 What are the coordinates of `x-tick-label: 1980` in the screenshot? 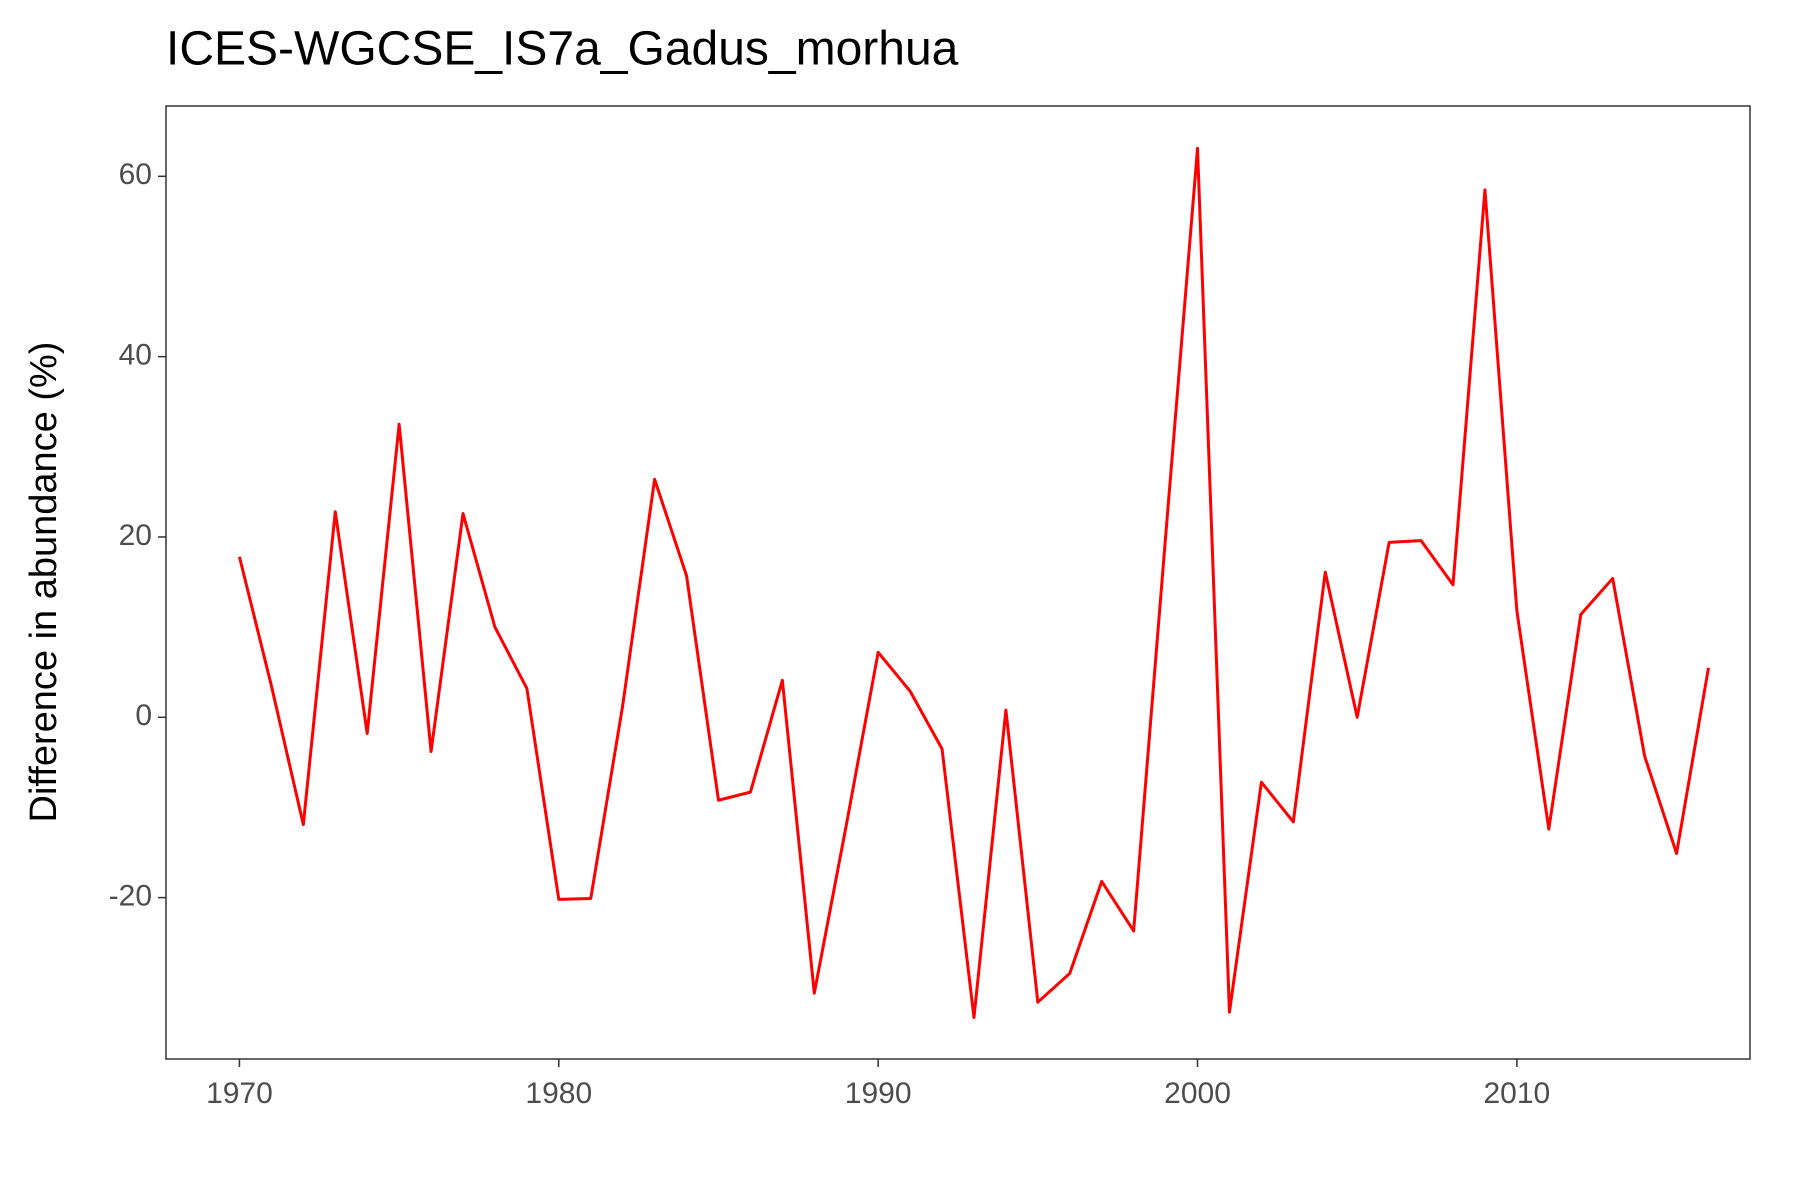 It's located at (558, 1093).